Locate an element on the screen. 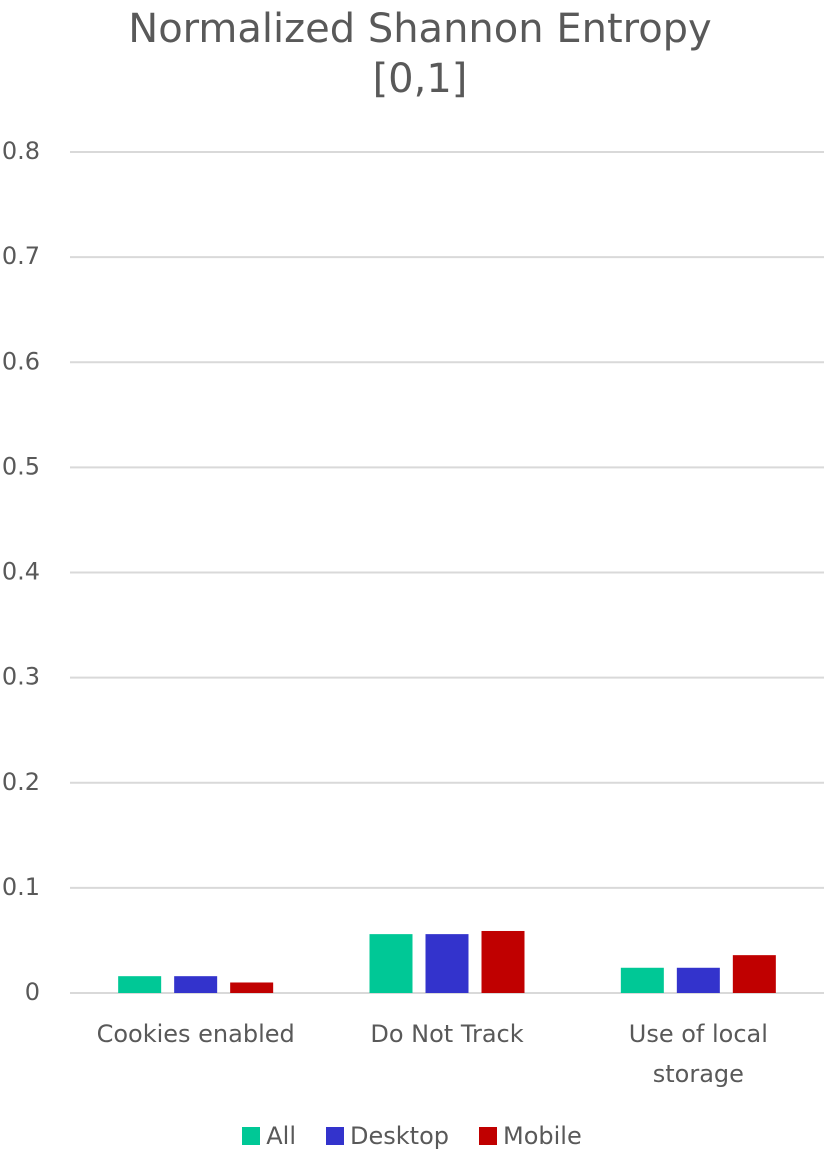 The image size is (824, 1156). y-tick-label: 0.6 is located at coordinates (21, 361).